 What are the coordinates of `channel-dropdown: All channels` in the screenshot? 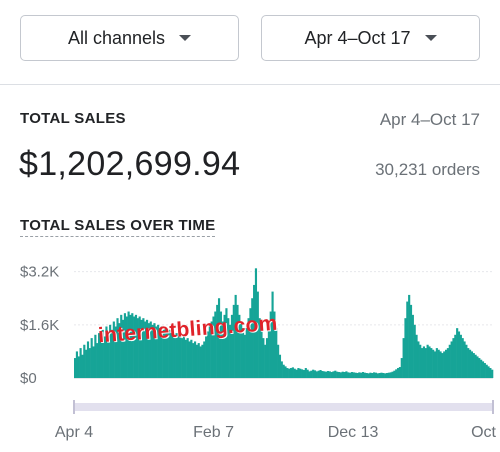 It's located at (129, 38).